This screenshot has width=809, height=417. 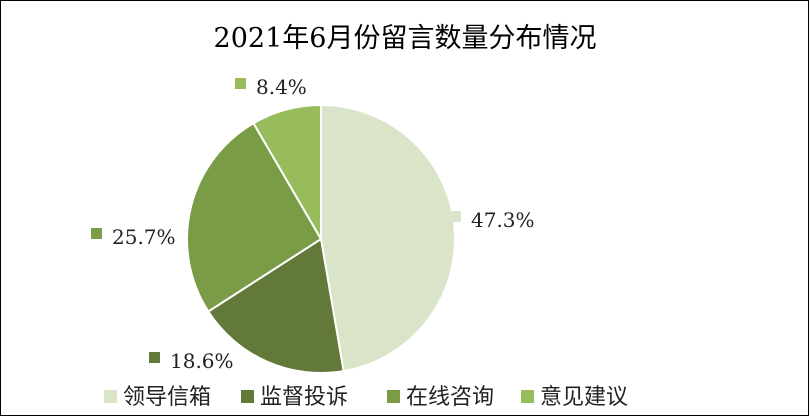 I want to click on pie-slice-领导信箱, so click(x=388, y=238).